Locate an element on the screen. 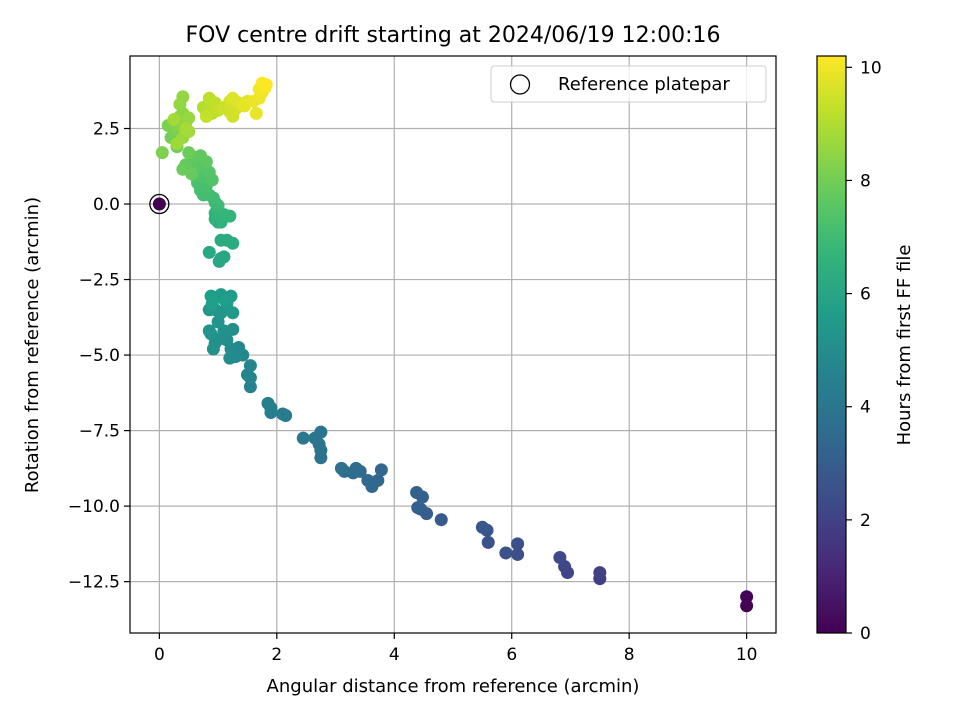 The height and width of the screenshot is (720, 960). x-axis-label: Angular distance from reference (arcmin) is located at coordinates (453, 686).